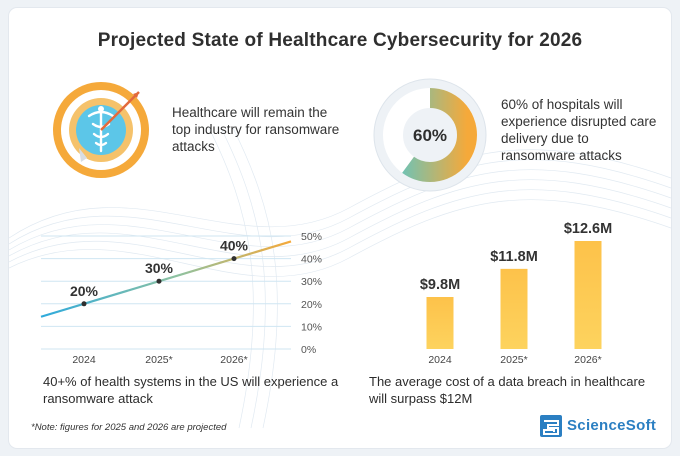 The height and width of the screenshot is (456, 680). What do you see at coordinates (612, 425) in the screenshot?
I see `logo-text: ScienceSoft` at bounding box center [612, 425].